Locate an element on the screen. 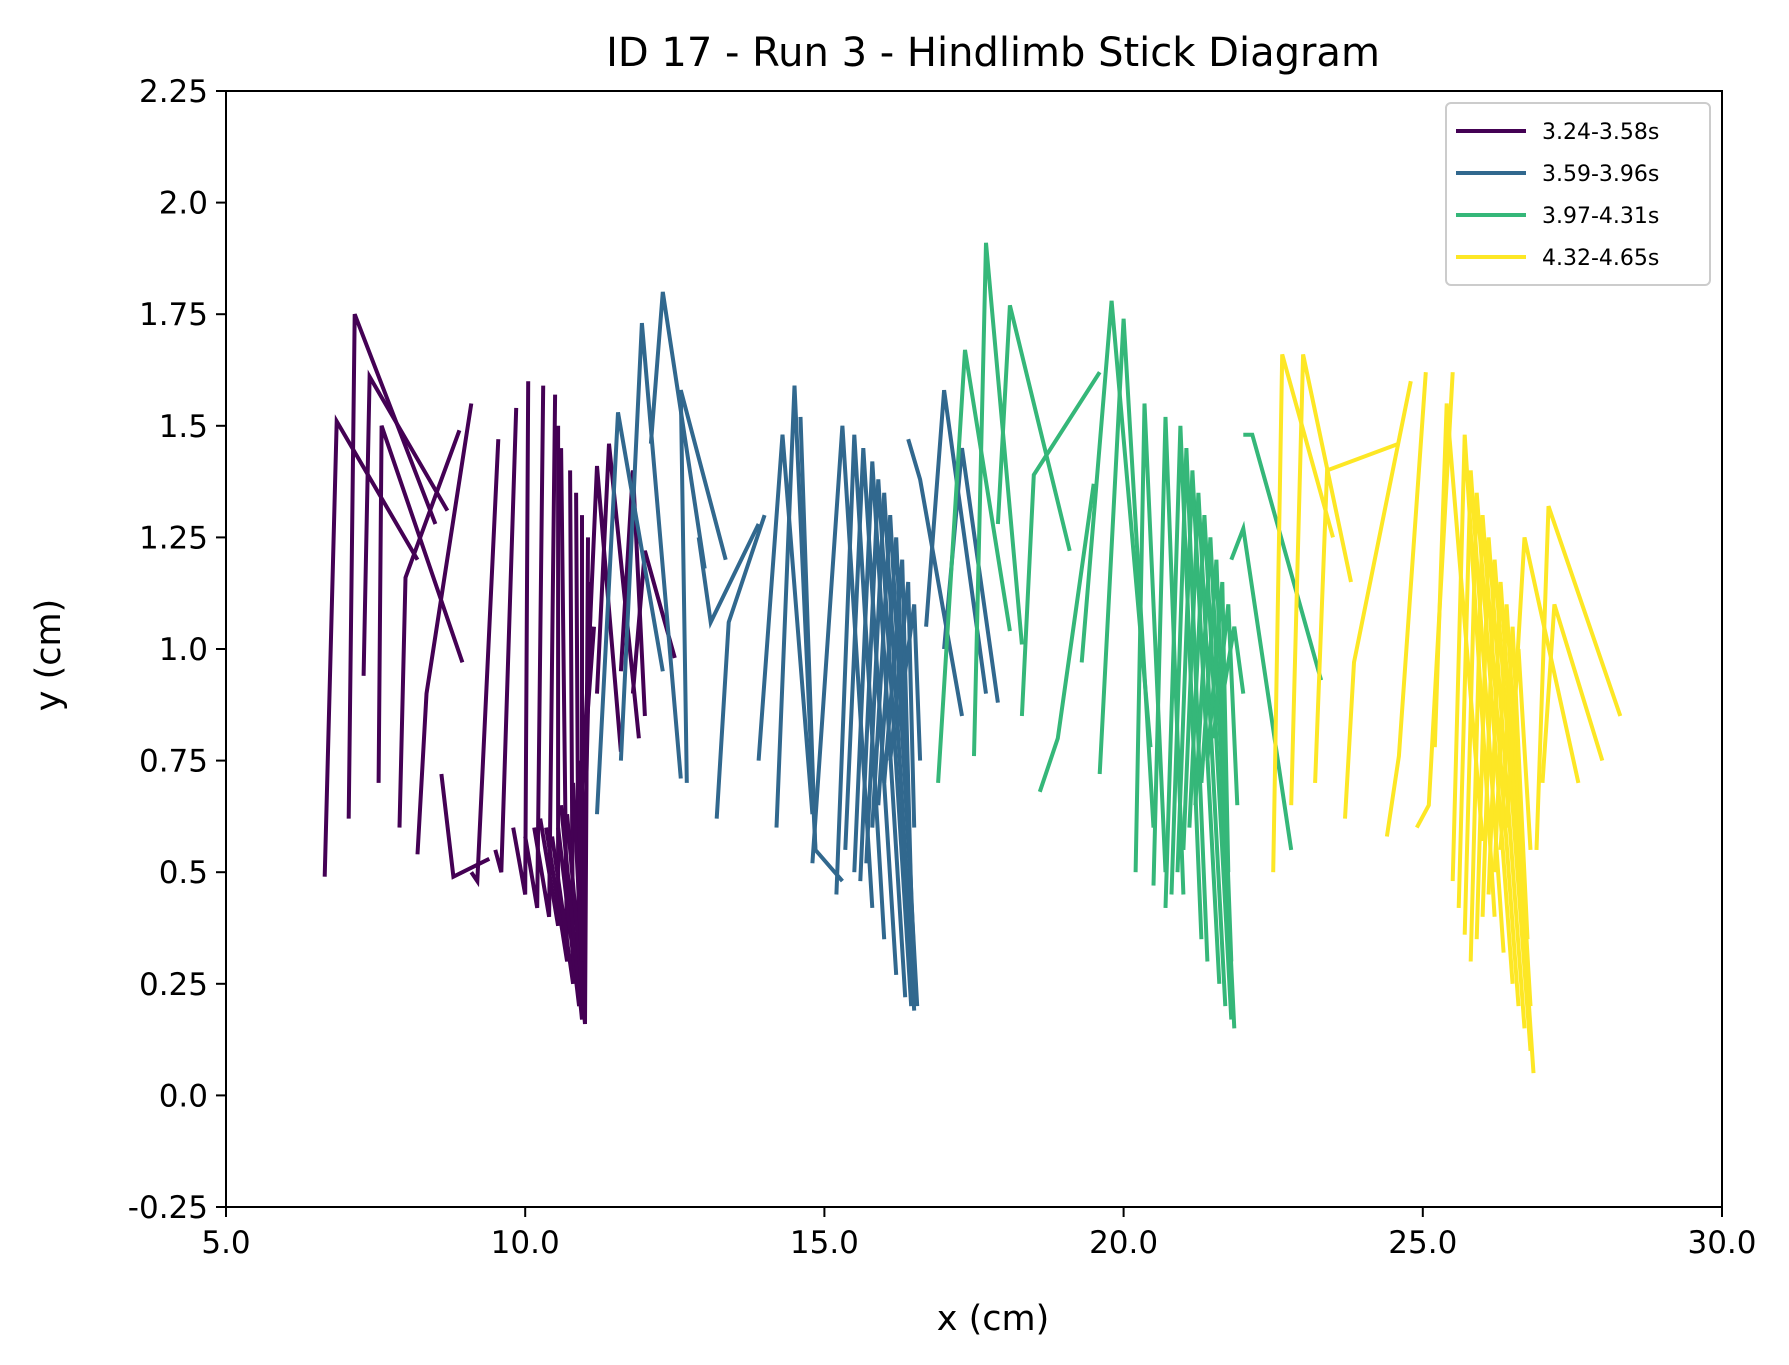  legend-label: 3.97-4.31s is located at coordinates (1600, 216).